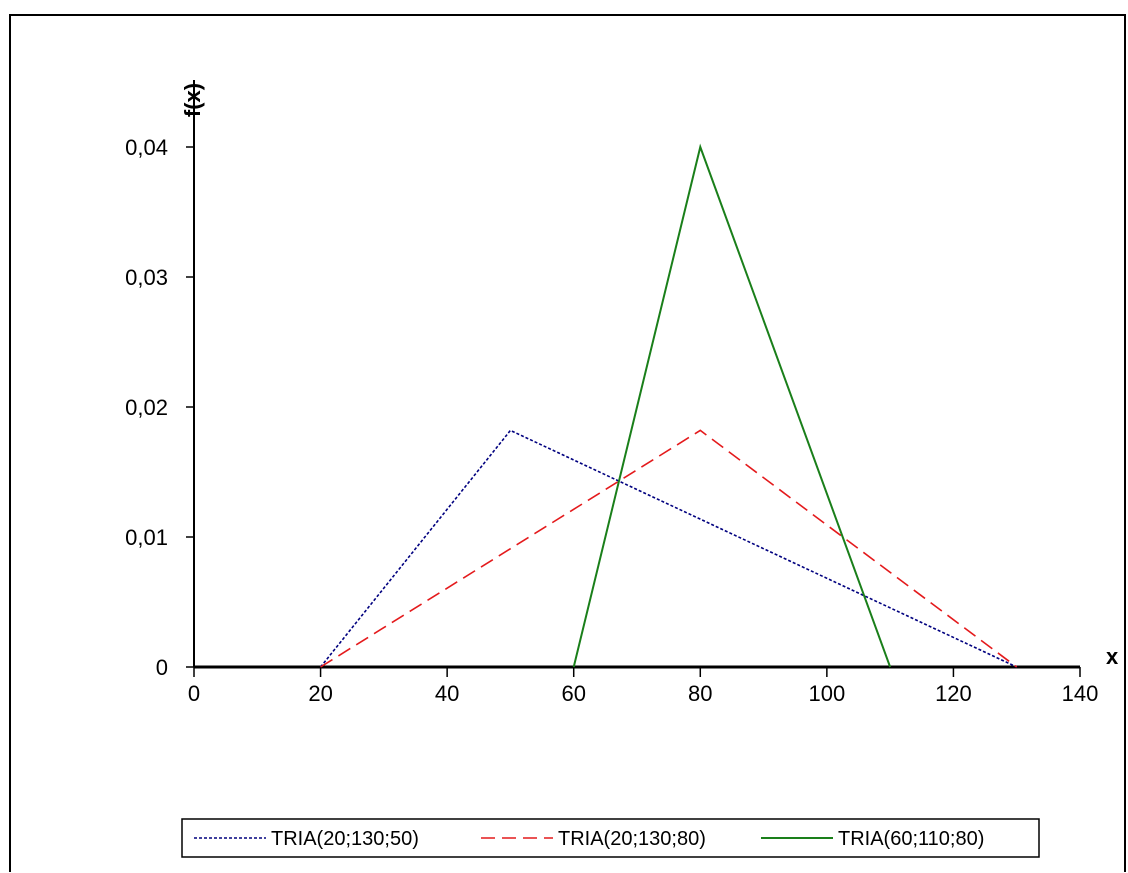 The width and height of the screenshot is (1128, 873). What do you see at coordinates (700, 693) in the screenshot?
I see `x-tick-label: 80` at bounding box center [700, 693].